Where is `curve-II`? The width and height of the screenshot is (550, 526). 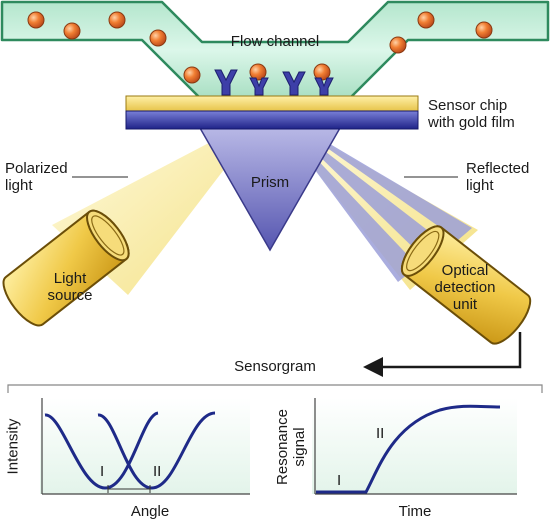 curve-II is located at coordinates (156, 450).